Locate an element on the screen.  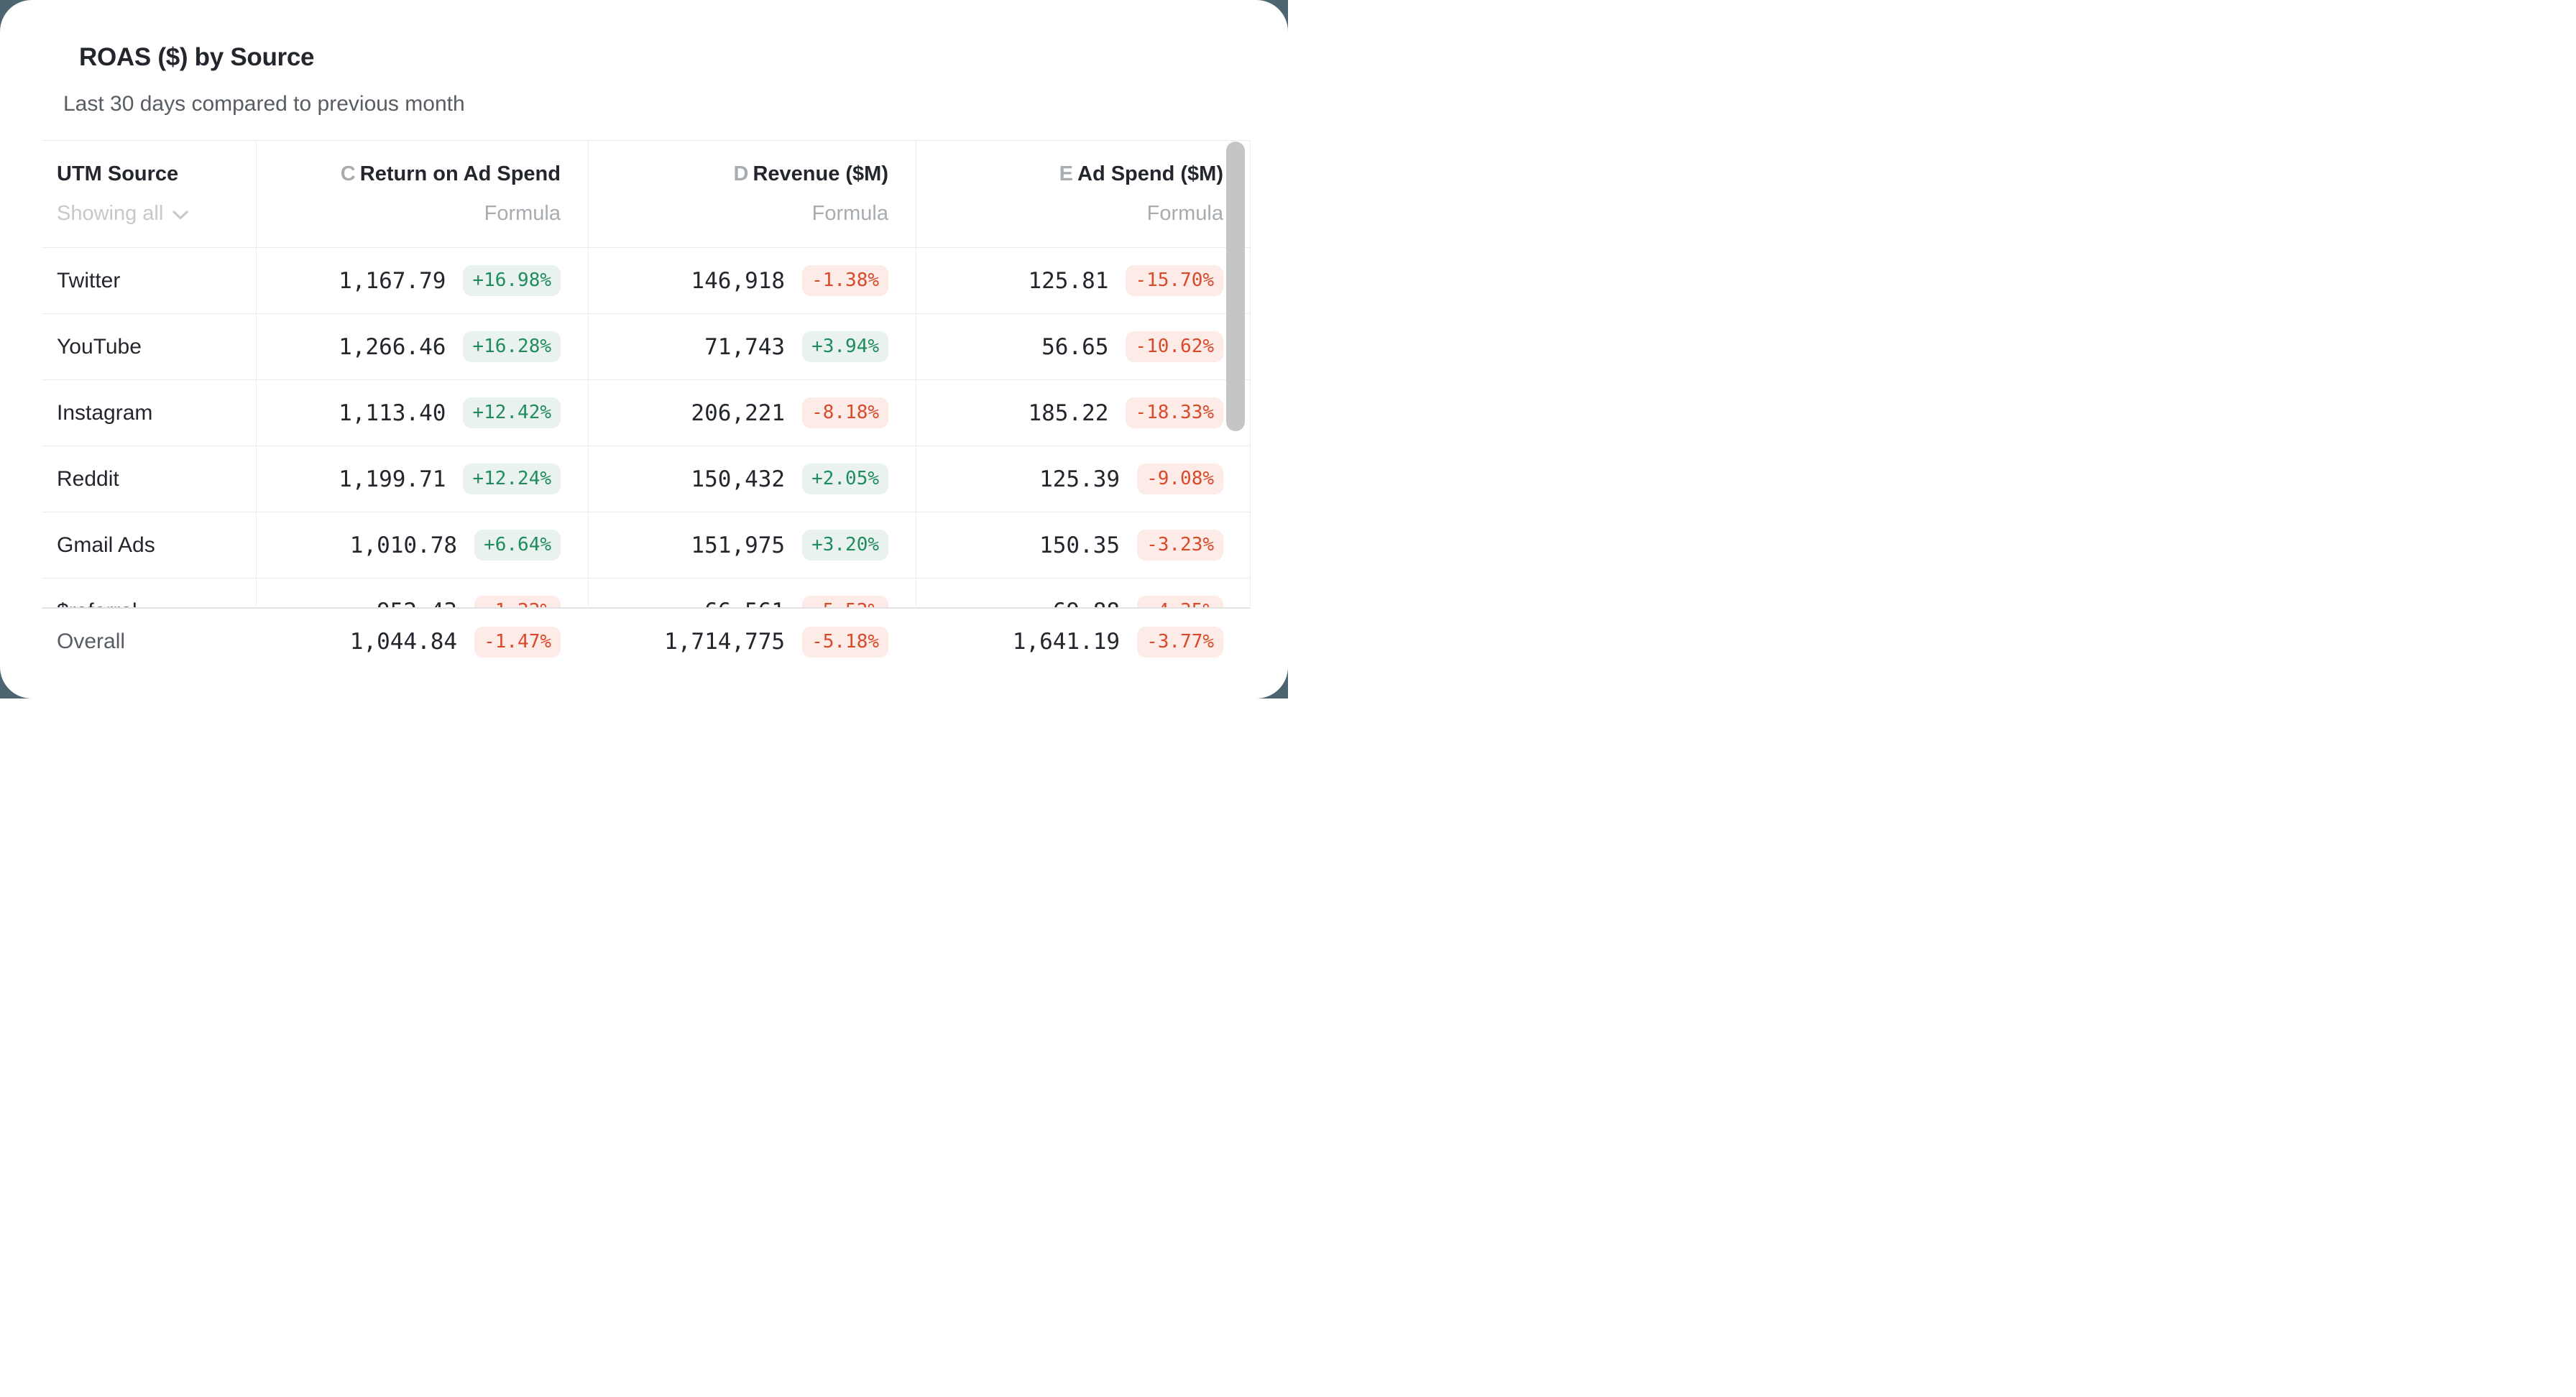
roas-cell: 1,113.40 +12.42% is located at coordinates (422, 413).